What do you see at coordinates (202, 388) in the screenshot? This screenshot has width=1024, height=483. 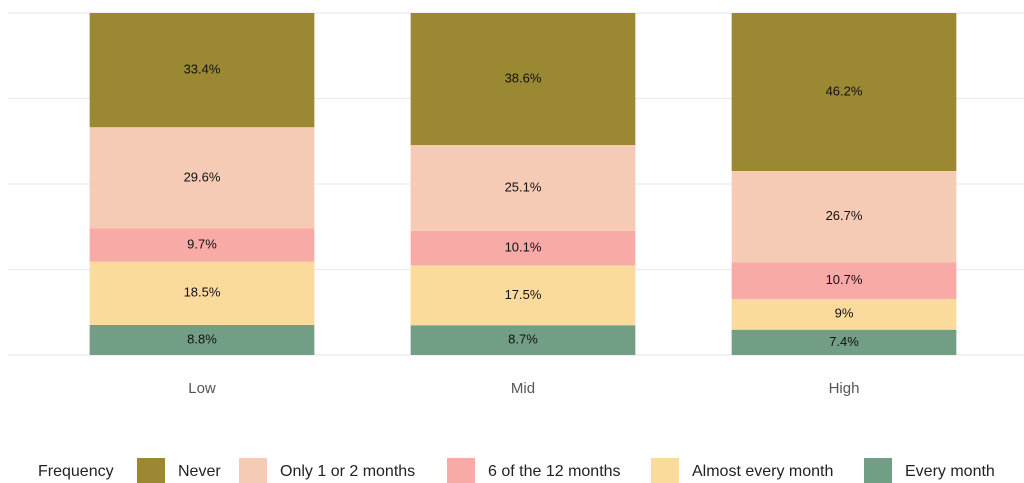 I see `x-tick-label: Low` at bounding box center [202, 388].